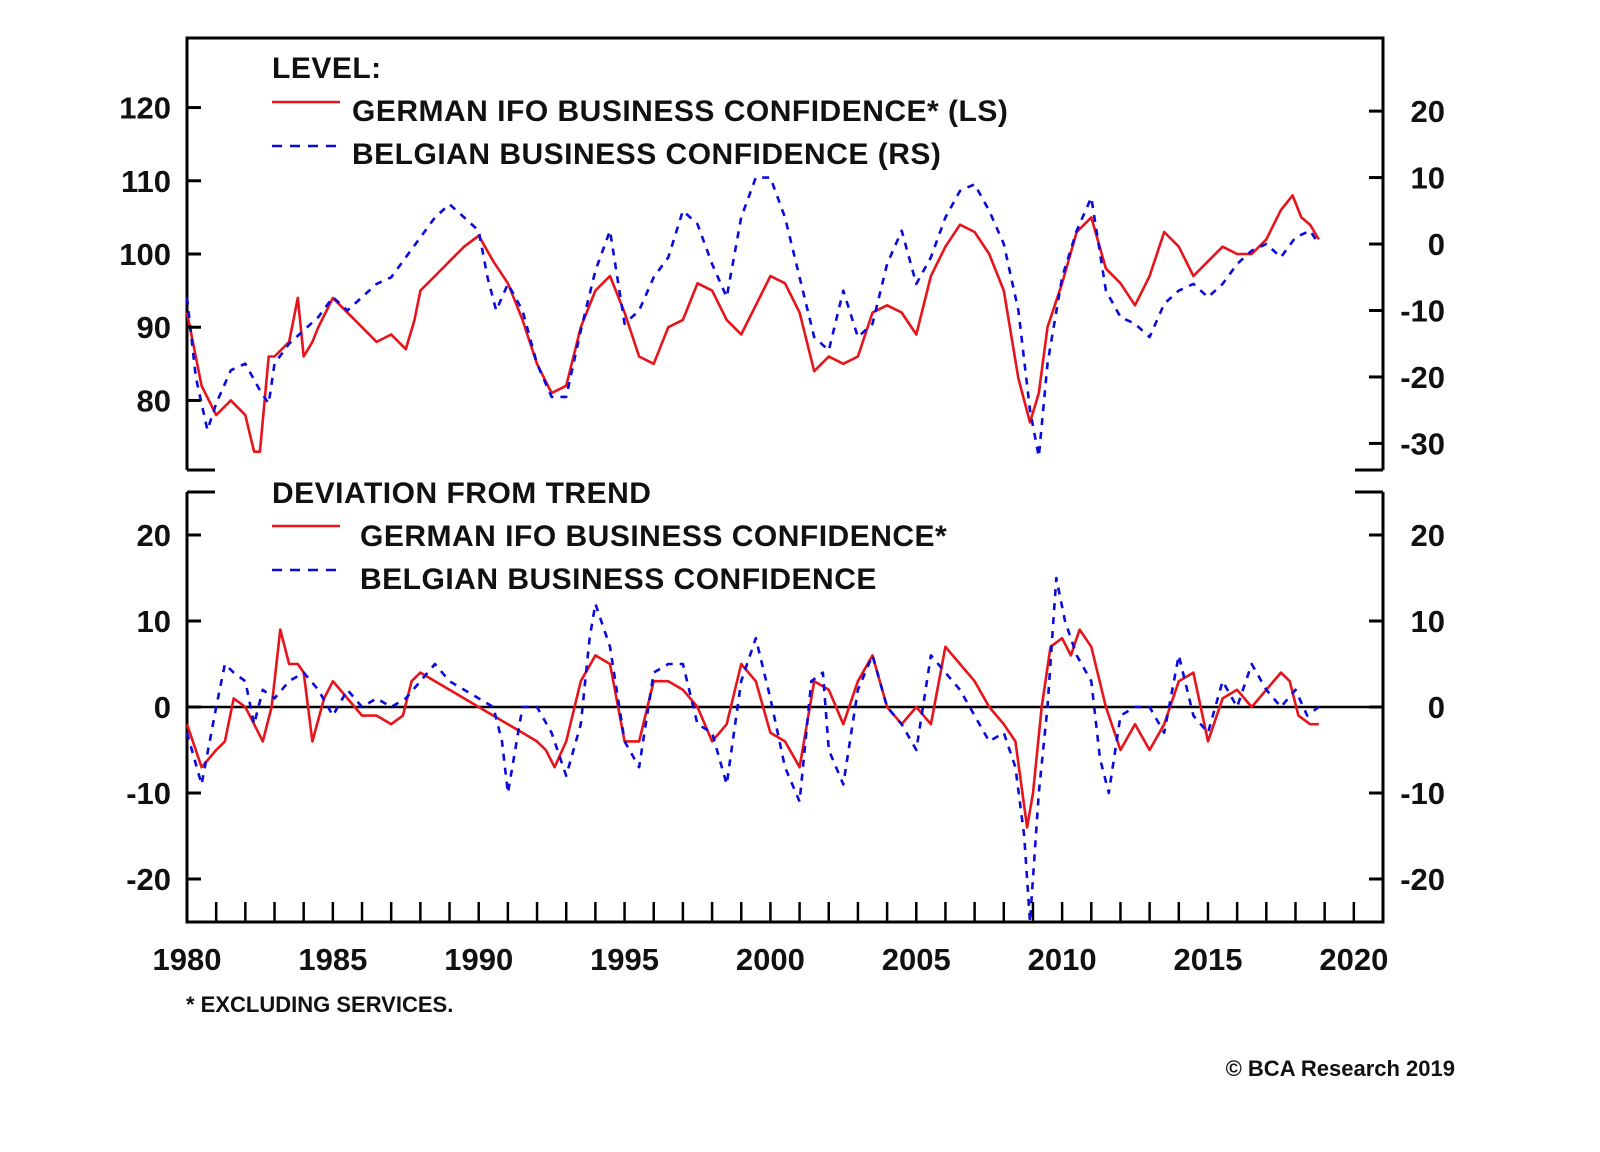 The height and width of the screenshot is (1152, 1600). I want to click on x-tick-label: 2020, so click(1353, 959).